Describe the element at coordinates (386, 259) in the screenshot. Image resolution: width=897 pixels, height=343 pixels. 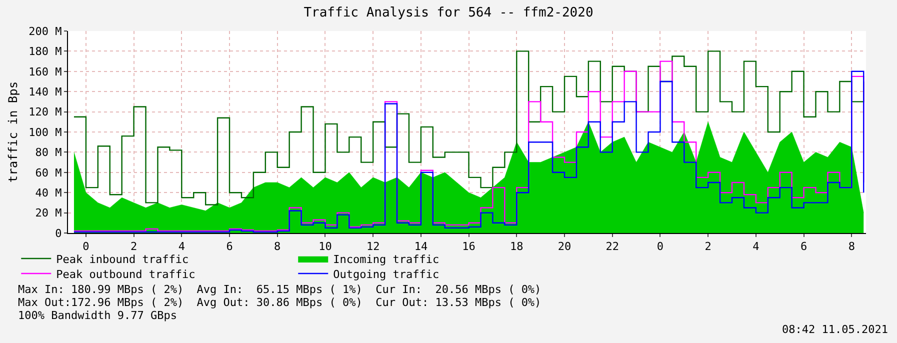
I see `legend-label: Incoming traffic` at that location.